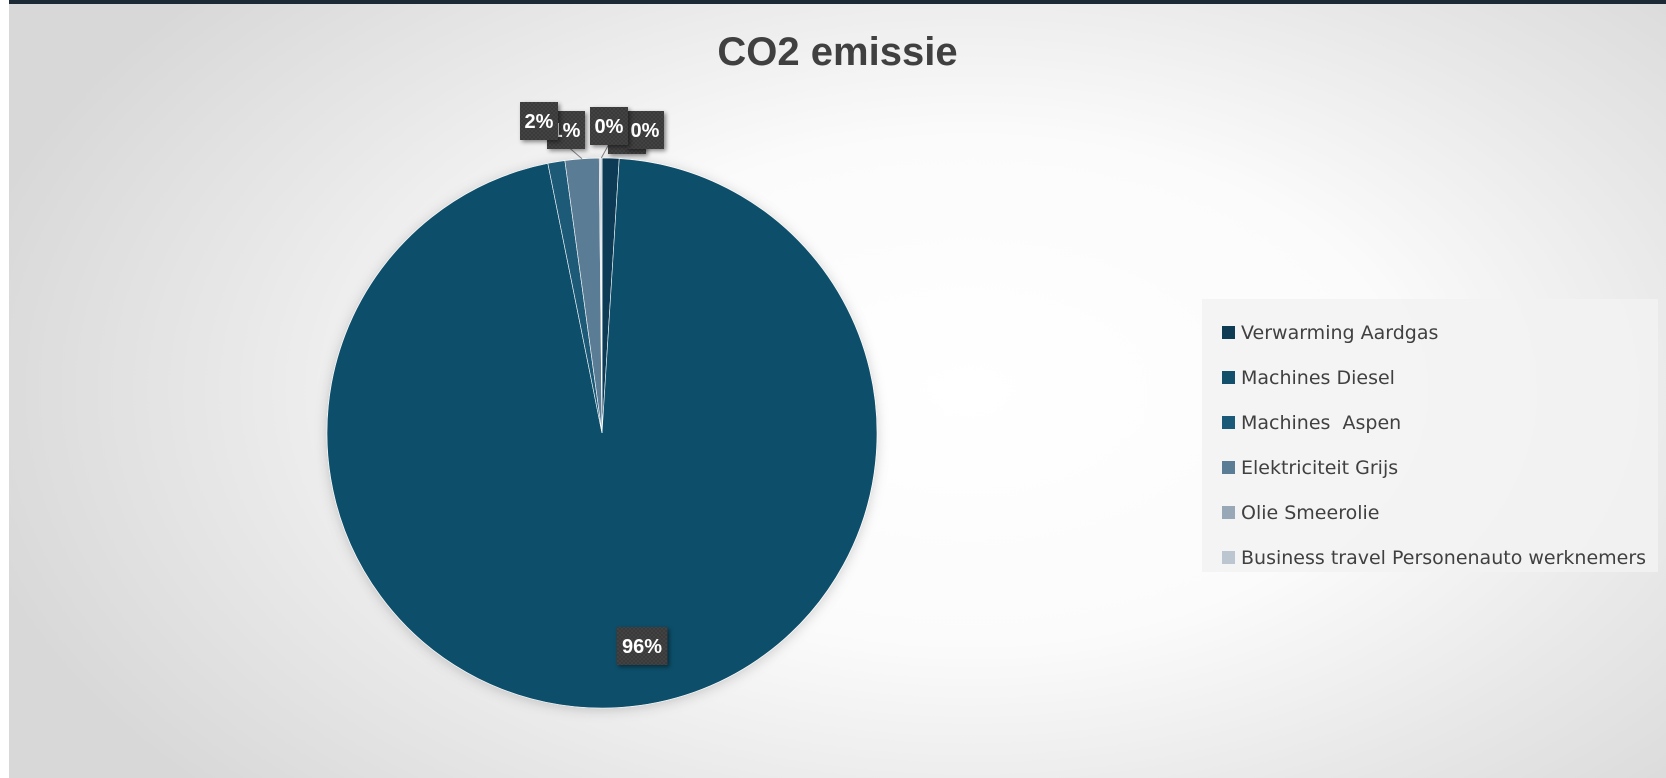 This screenshot has width=1666, height=778. Describe the element at coordinates (1444, 557) in the screenshot. I see `legend-label: Business travel Personenauto werknemers` at that location.